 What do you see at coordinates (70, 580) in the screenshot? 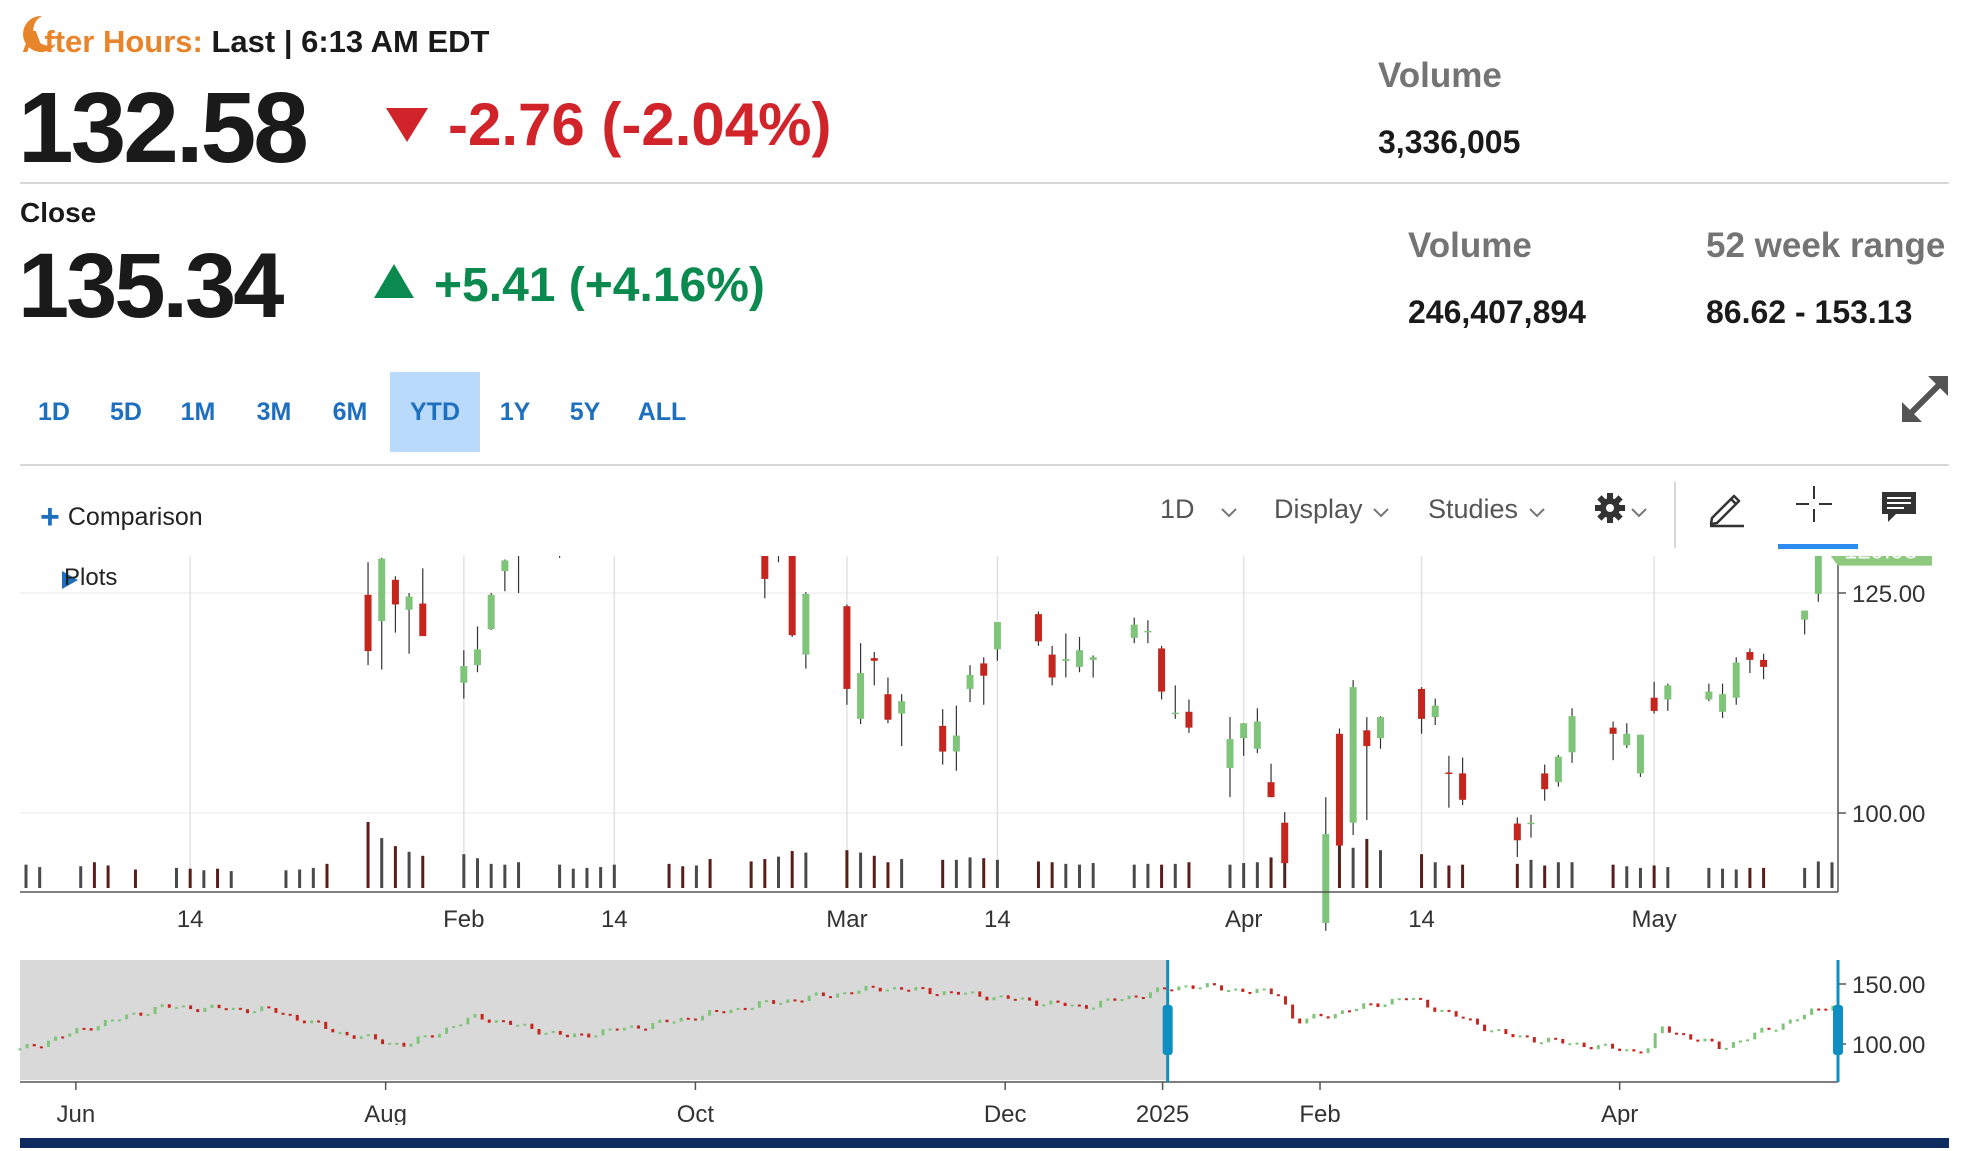
I see `play-triangle-icon` at bounding box center [70, 580].